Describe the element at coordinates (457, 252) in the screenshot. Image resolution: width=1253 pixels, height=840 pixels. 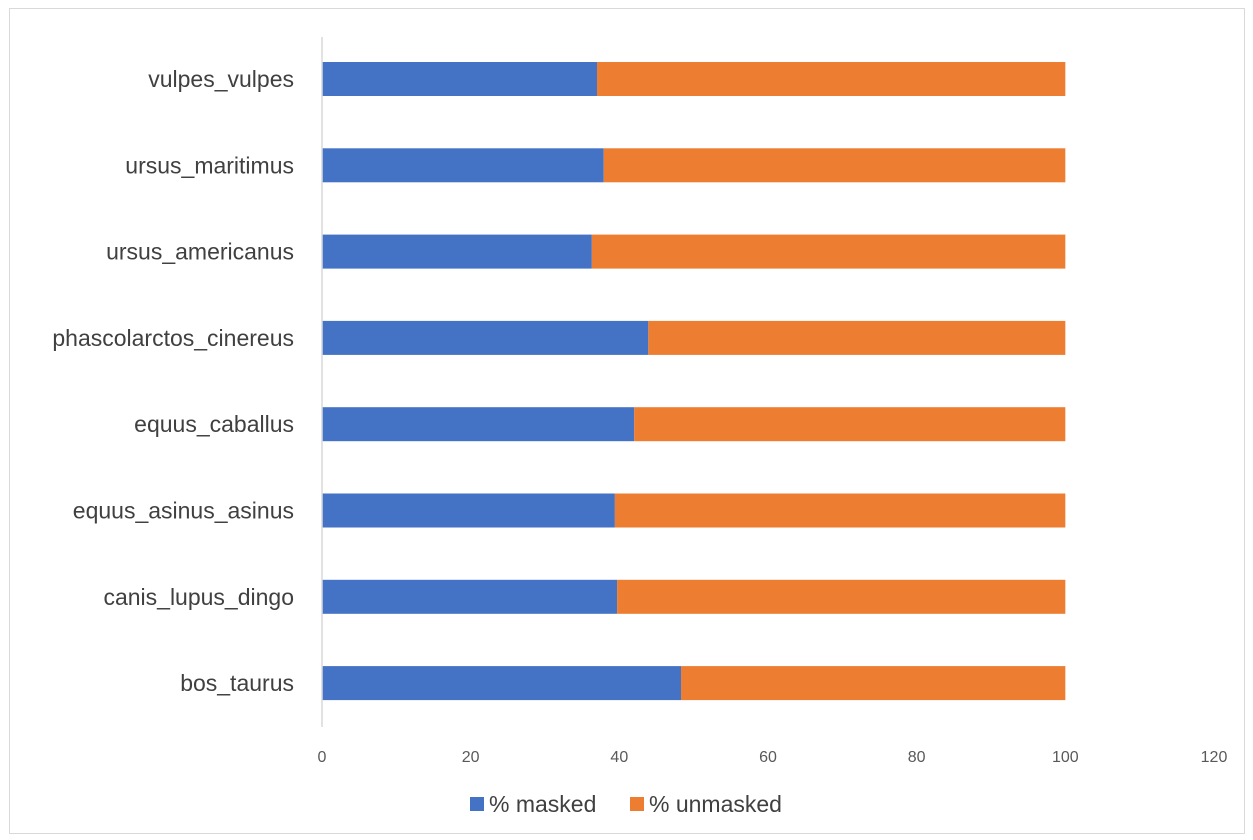
I see `bar-masked-ursus-americanus` at that location.